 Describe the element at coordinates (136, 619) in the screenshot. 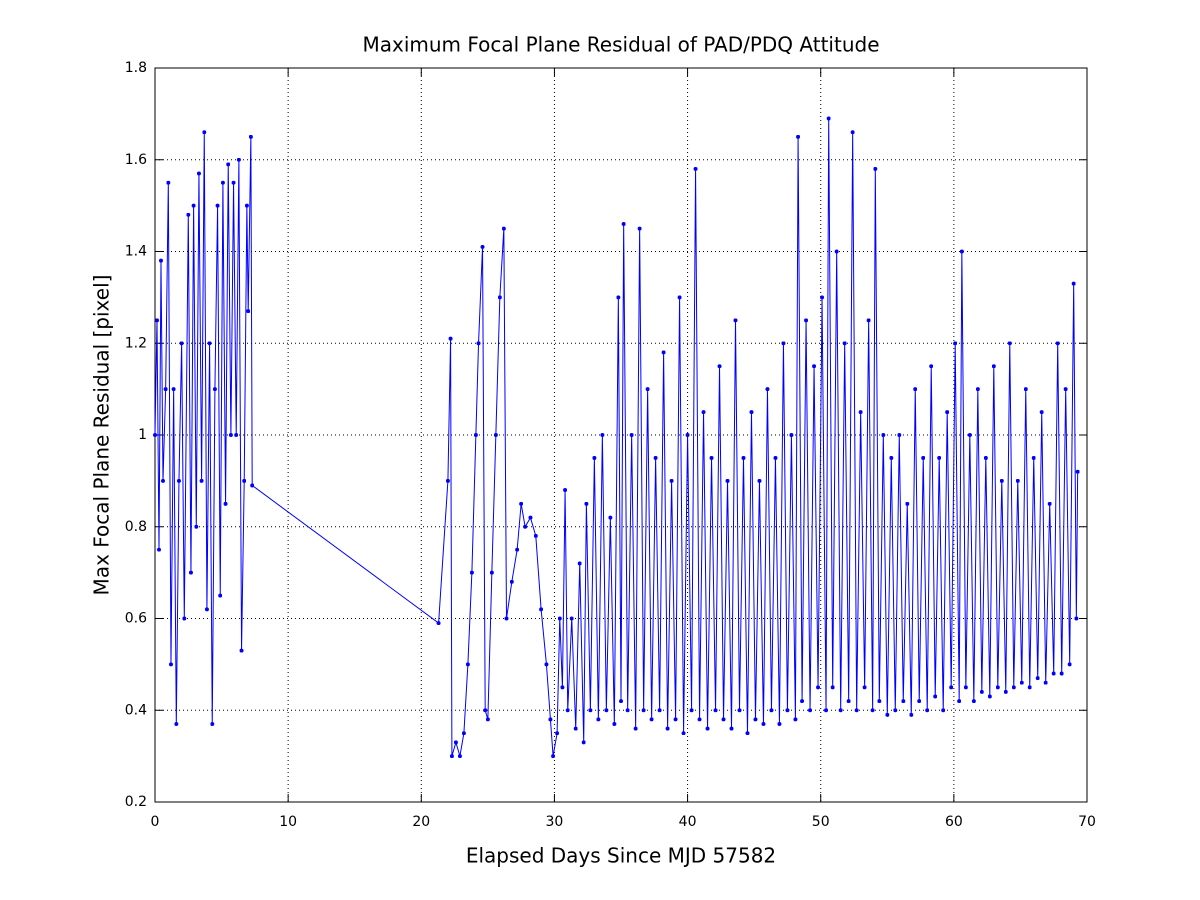

I see `y-tick-label: 0.6` at that location.